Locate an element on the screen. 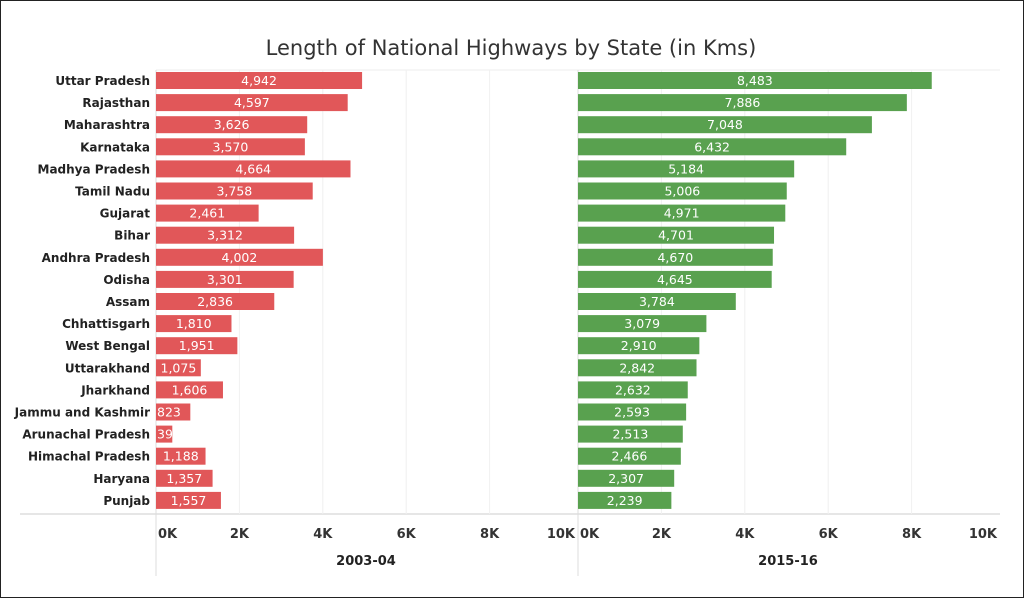  data-label: 4,701 is located at coordinates (676, 235).